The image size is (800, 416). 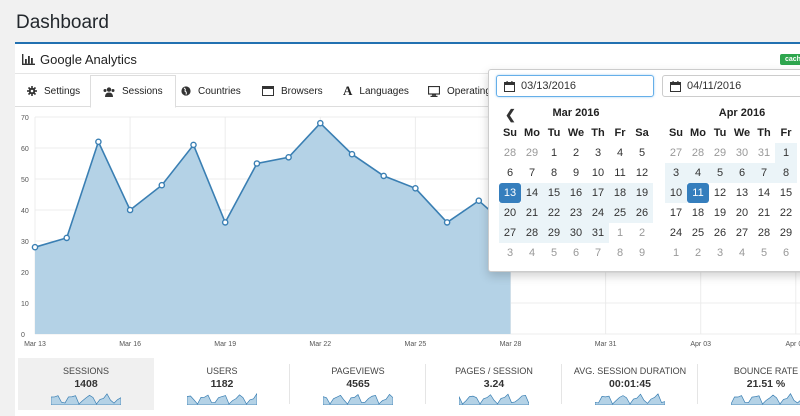 I want to click on tab-sessions: Sessions, so click(x=133, y=91).